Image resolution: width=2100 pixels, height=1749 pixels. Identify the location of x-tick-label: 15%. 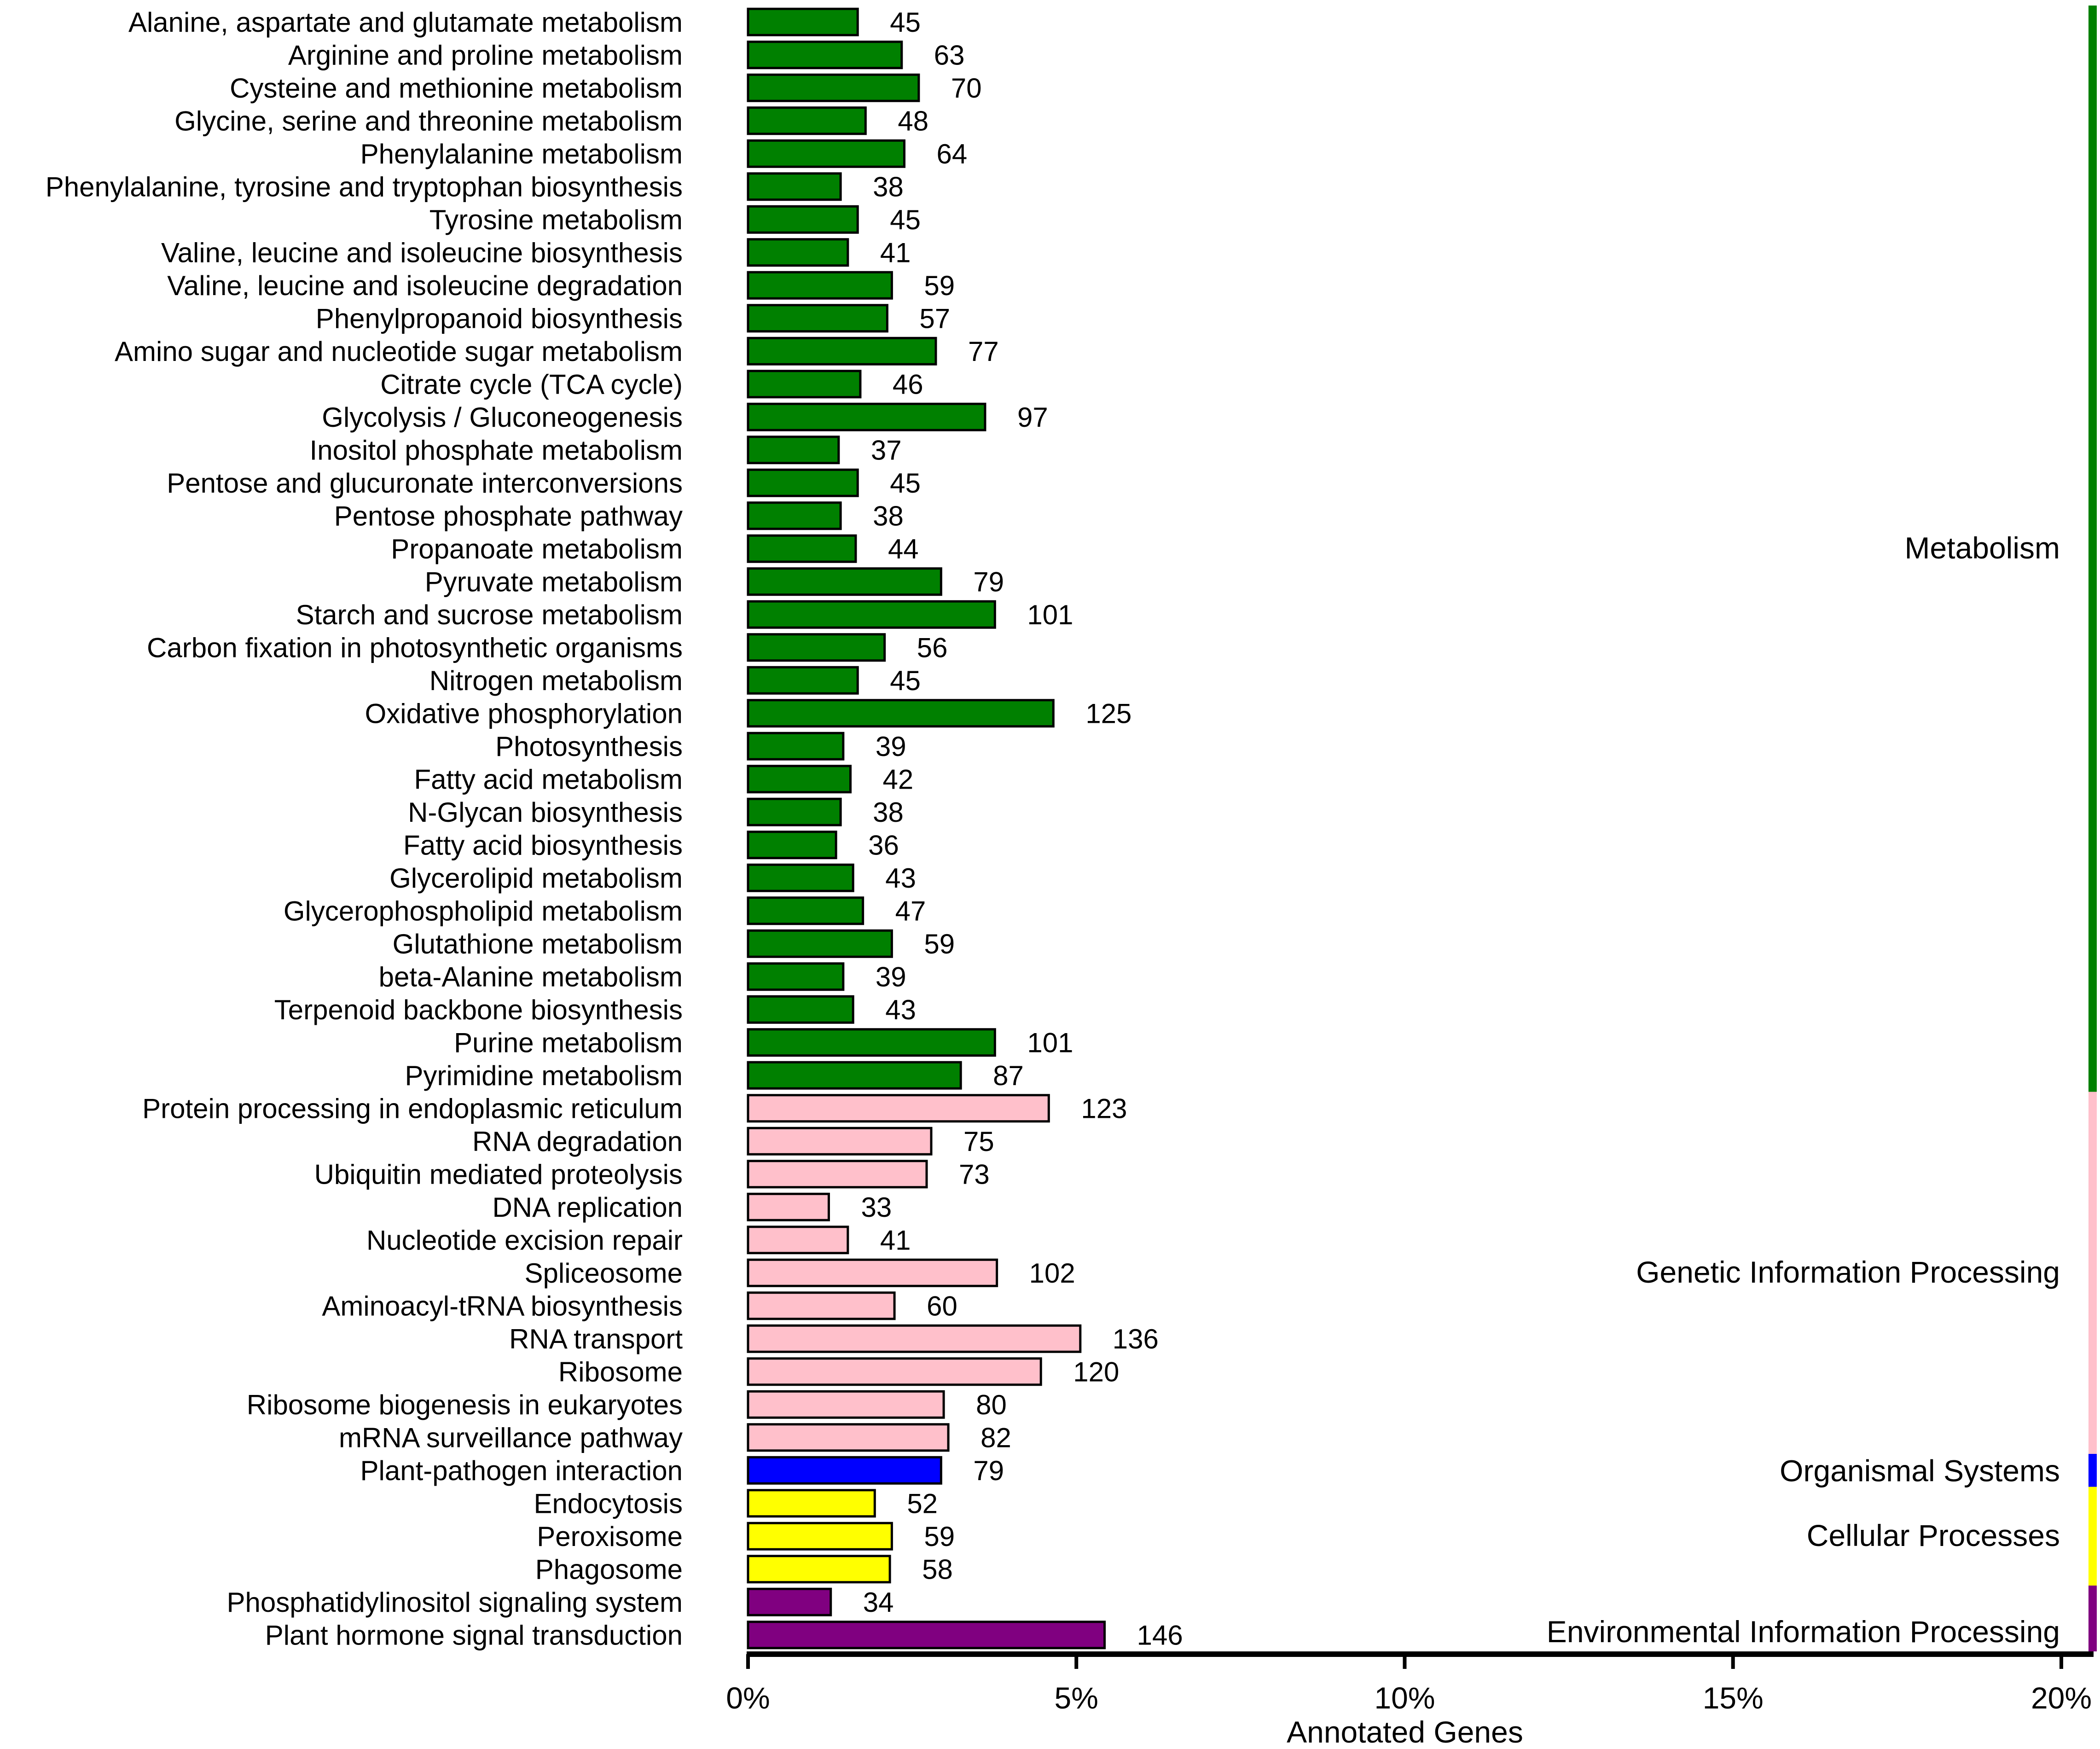
(1733, 1698).